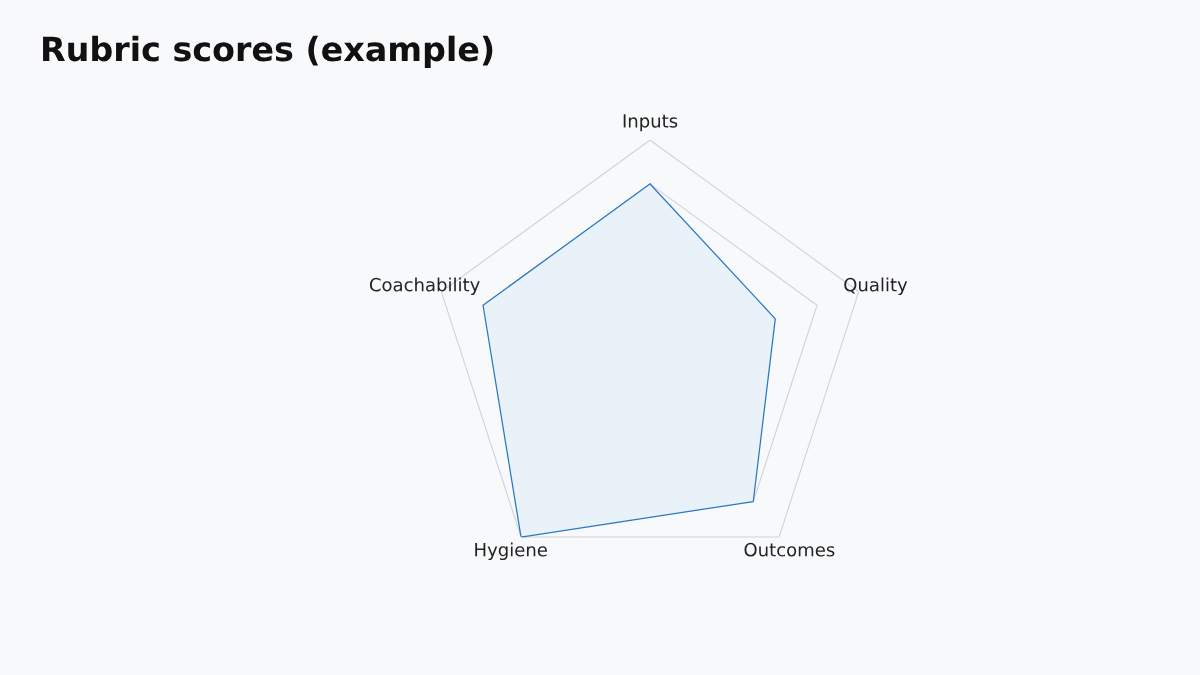  I want to click on chart-title: Rubric scores (example), so click(268, 51).